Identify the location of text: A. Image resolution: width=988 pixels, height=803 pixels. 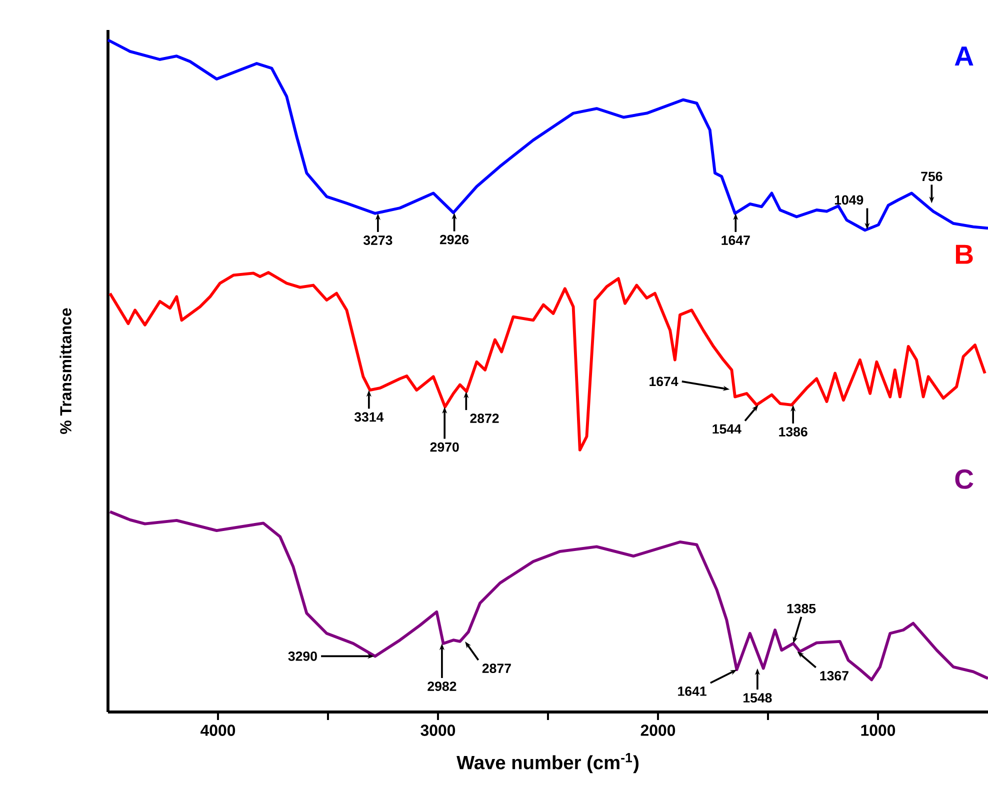
(964, 56).